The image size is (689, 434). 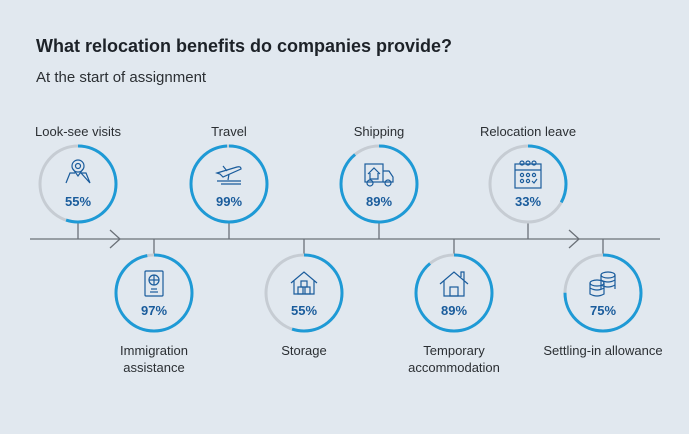 I want to click on benefit-relocation-leave, so click(x=528, y=191).